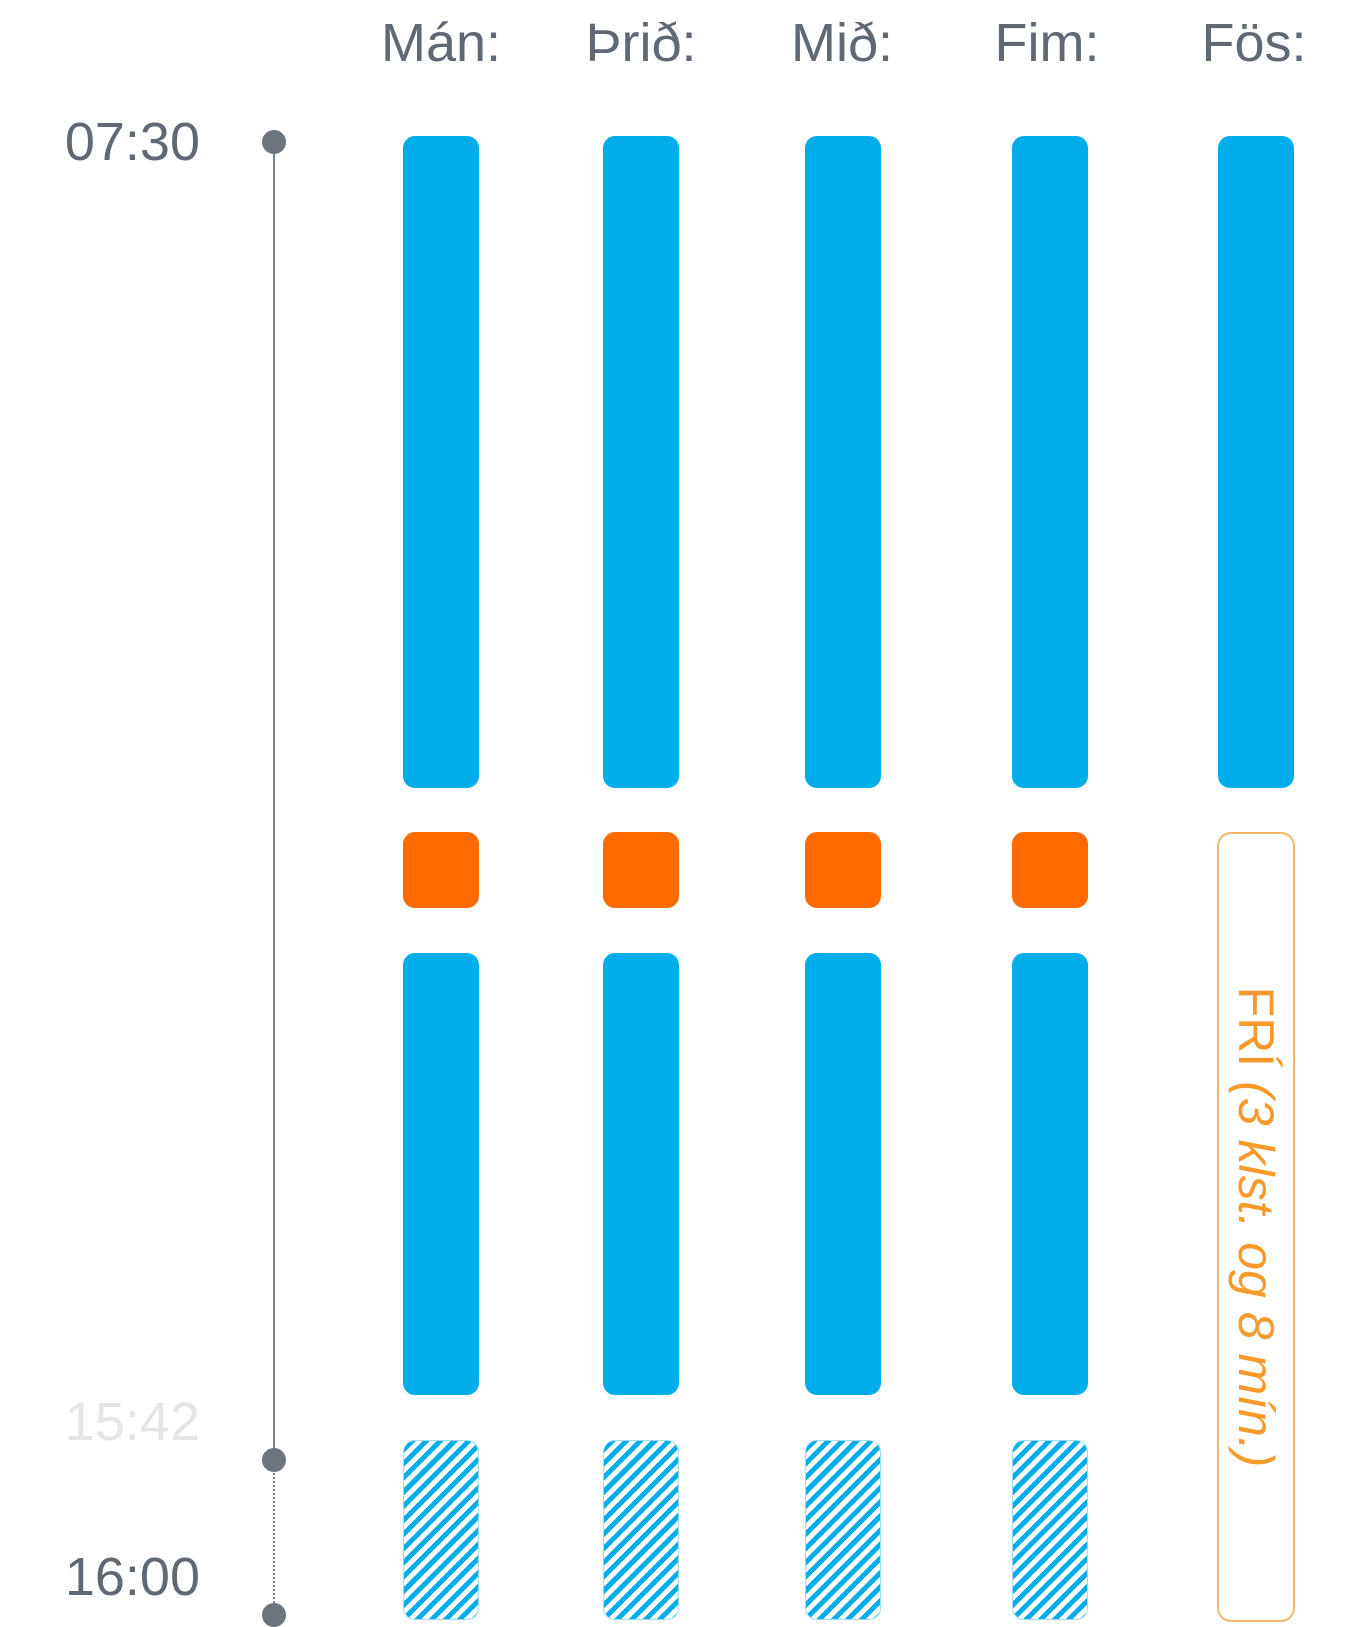 This screenshot has height=1627, width=1364. Describe the element at coordinates (274, 801) in the screenshot. I see `time-axis-line` at that location.